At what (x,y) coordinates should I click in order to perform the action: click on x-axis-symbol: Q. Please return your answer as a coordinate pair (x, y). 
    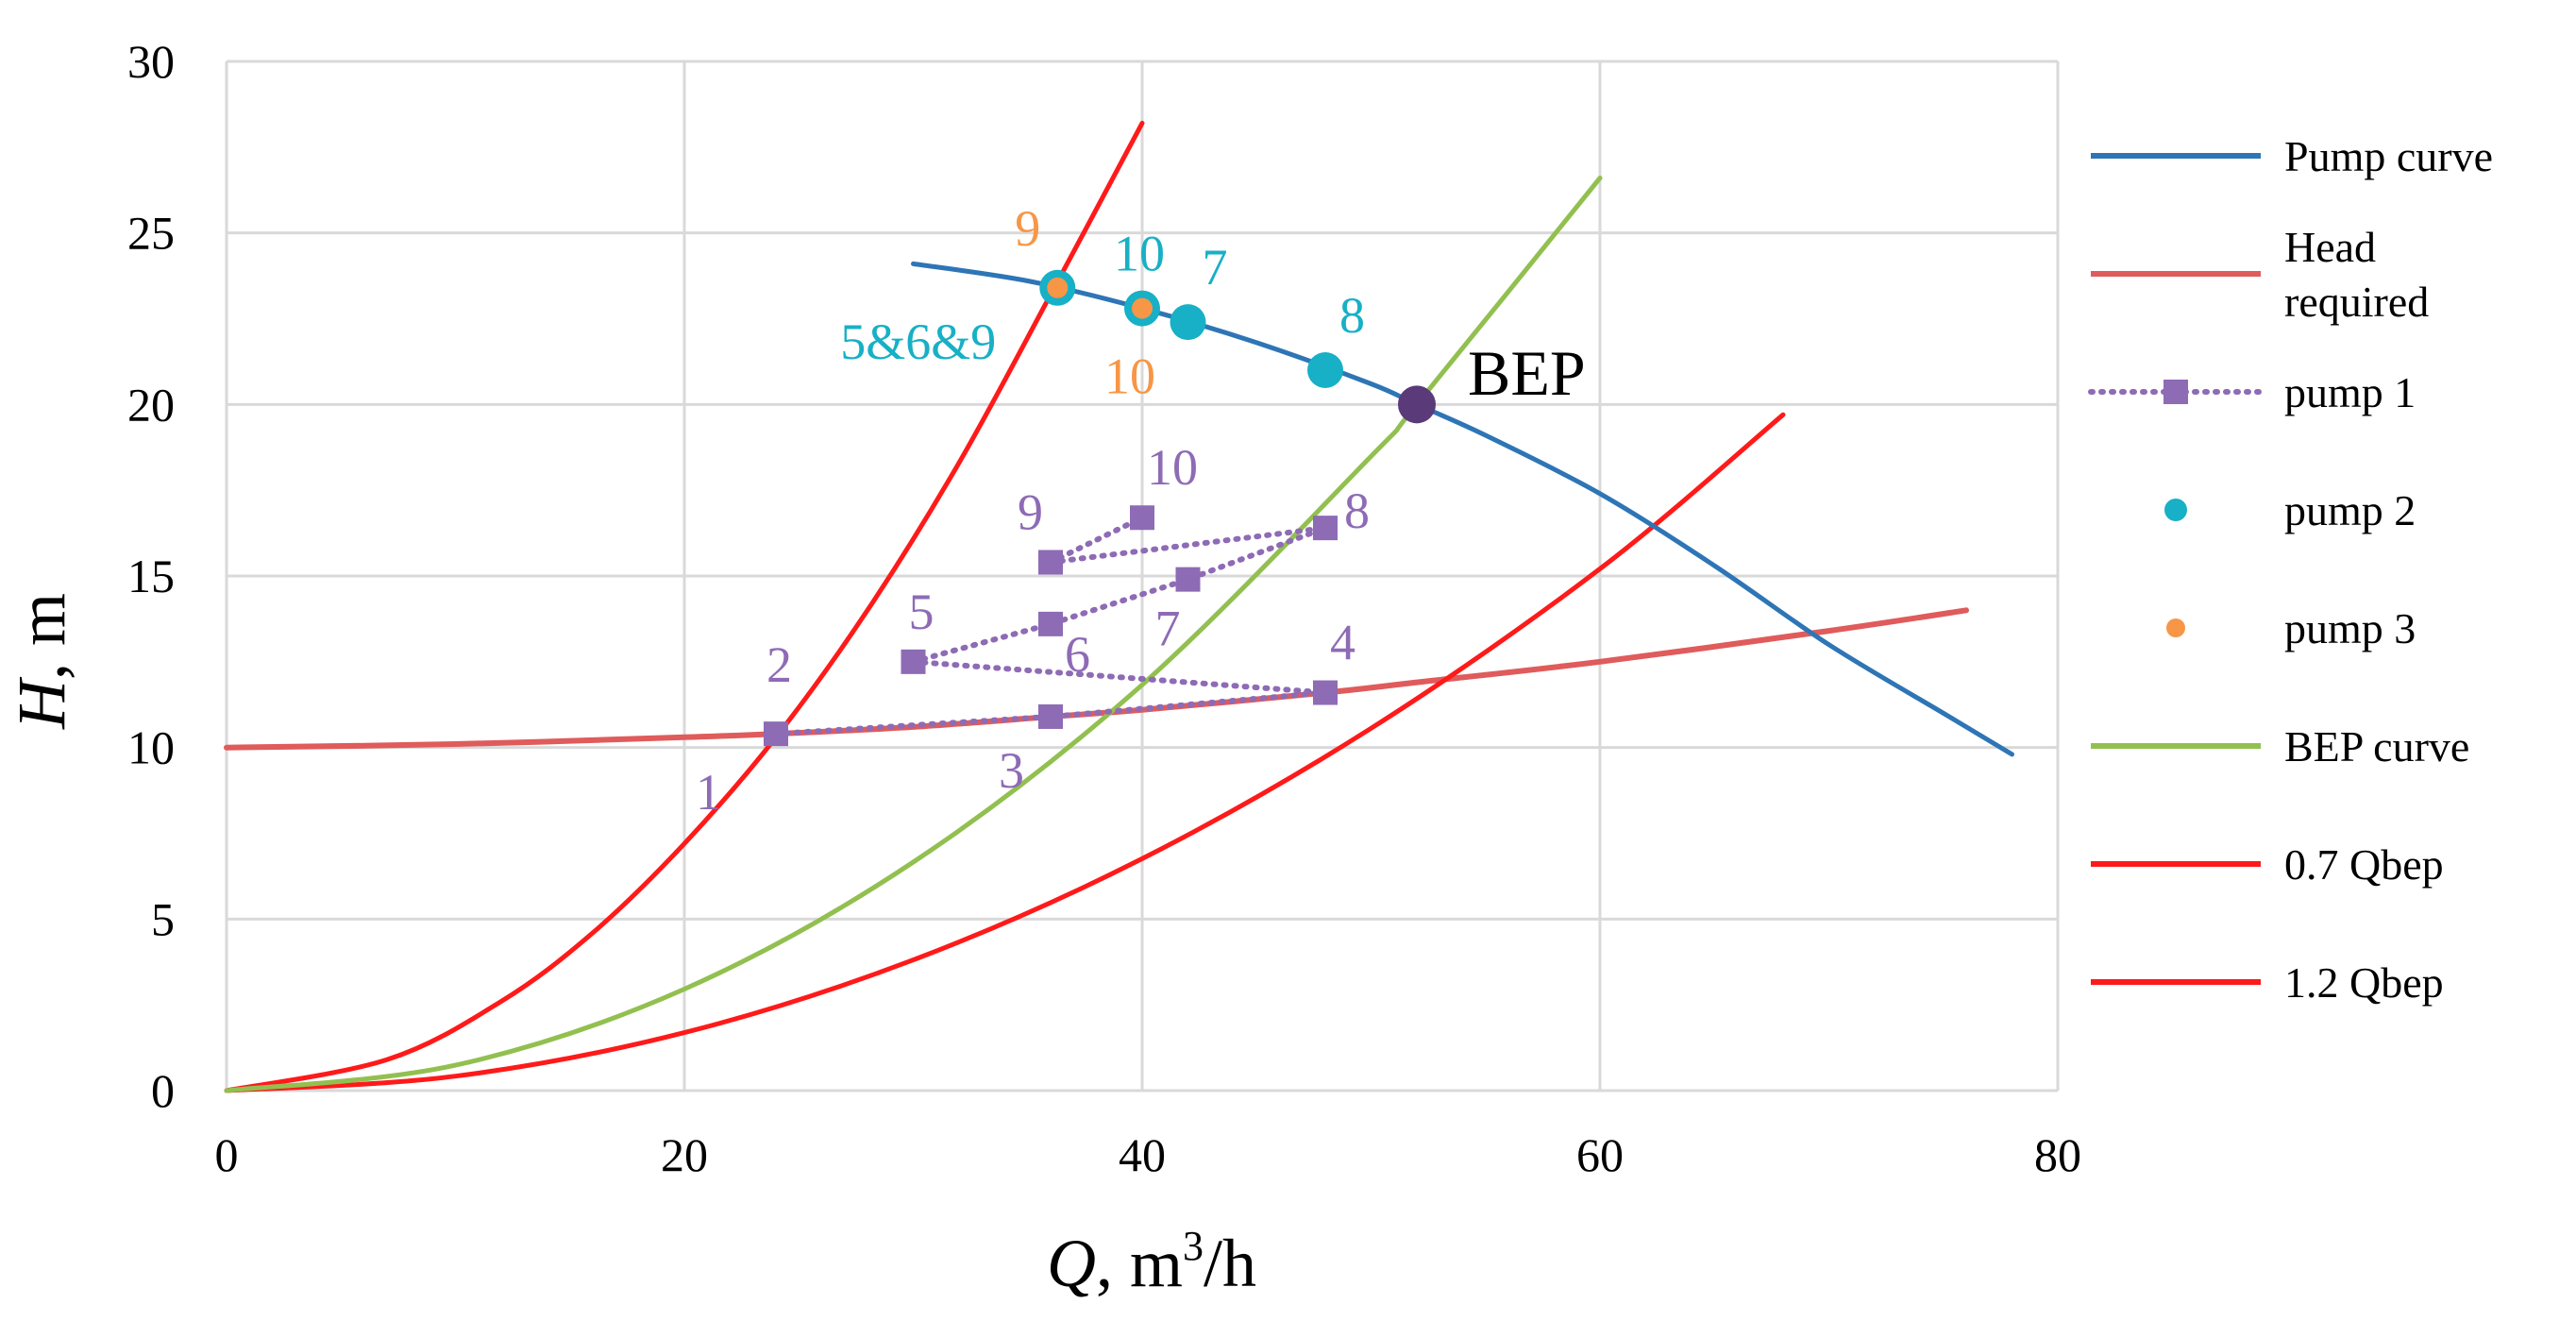
    Looking at the image, I should click on (1071, 1263).